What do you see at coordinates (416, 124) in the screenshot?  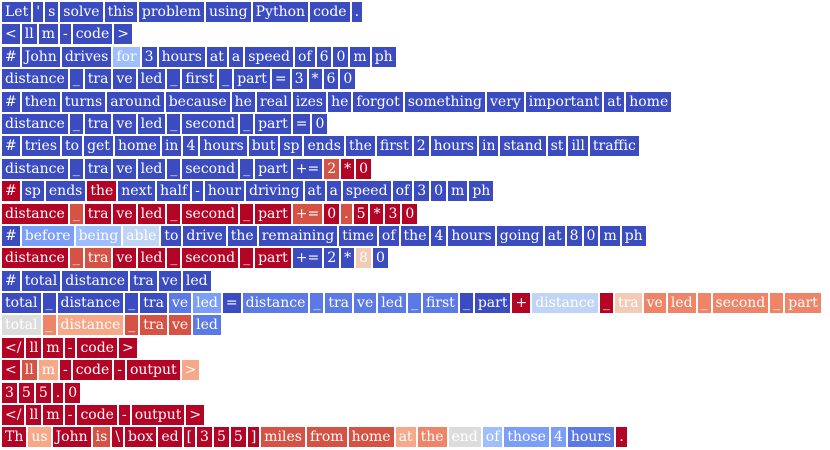 I see `token-line: distance _ tra ve led _ second _ part = 0` at bounding box center [416, 124].